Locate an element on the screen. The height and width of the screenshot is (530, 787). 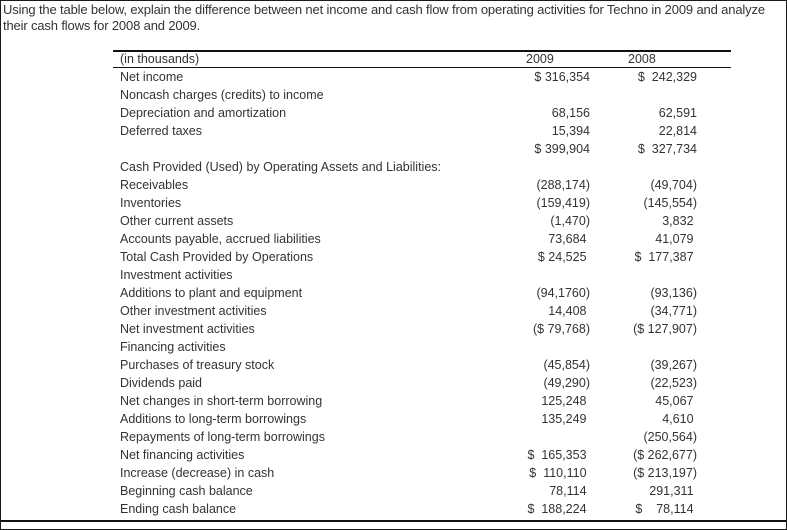
value-2008: 62,591 is located at coordinates (677, 113).